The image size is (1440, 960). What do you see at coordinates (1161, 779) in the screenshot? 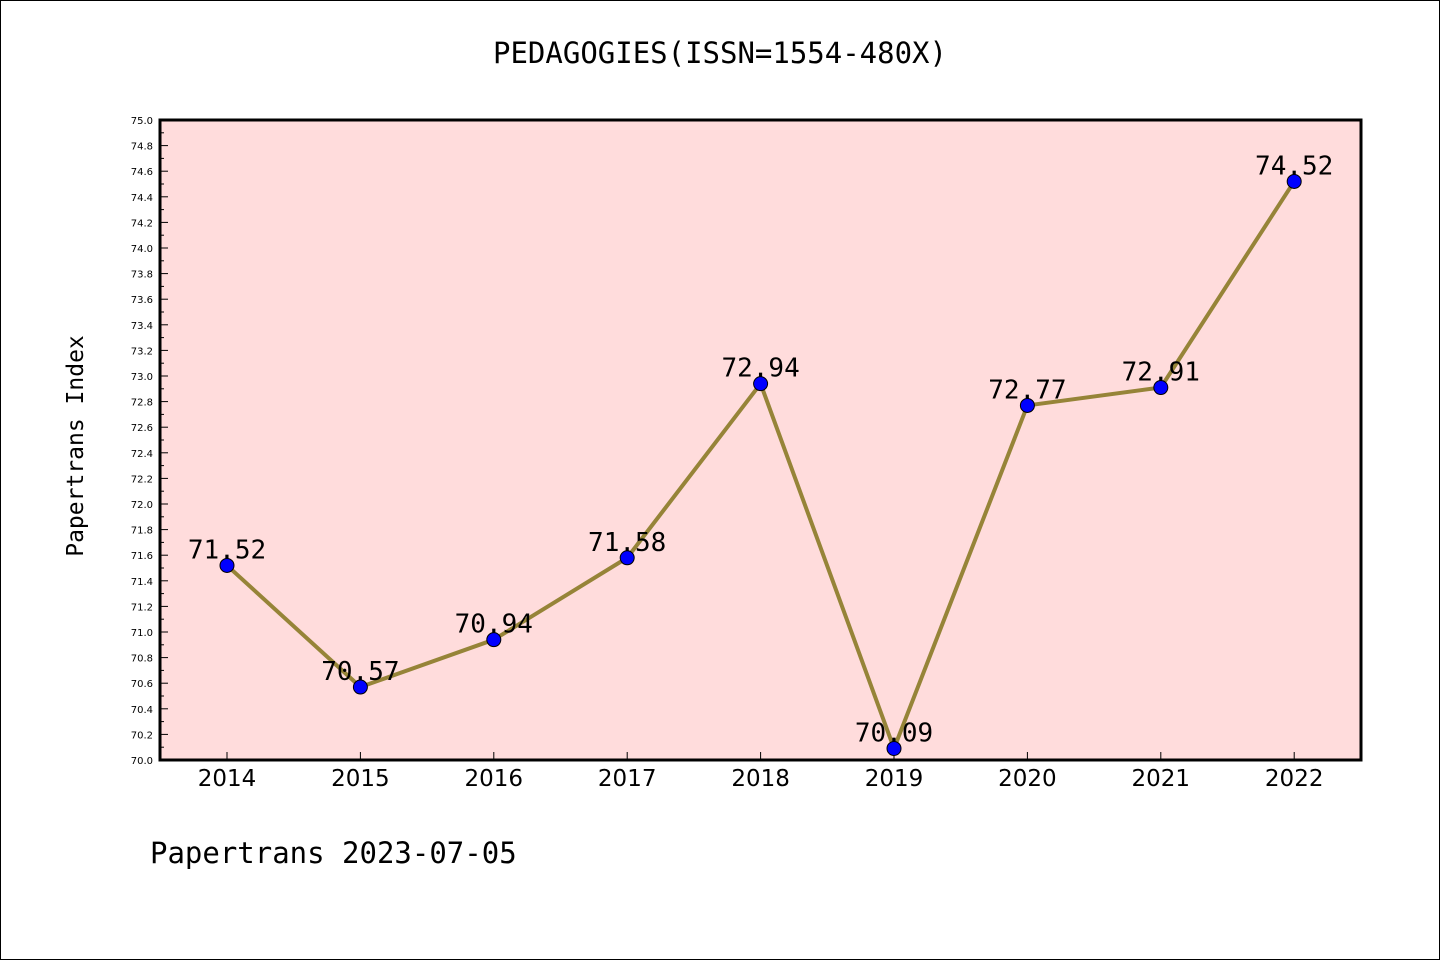
I see `x-tick-label: 2021` at bounding box center [1161, 779].